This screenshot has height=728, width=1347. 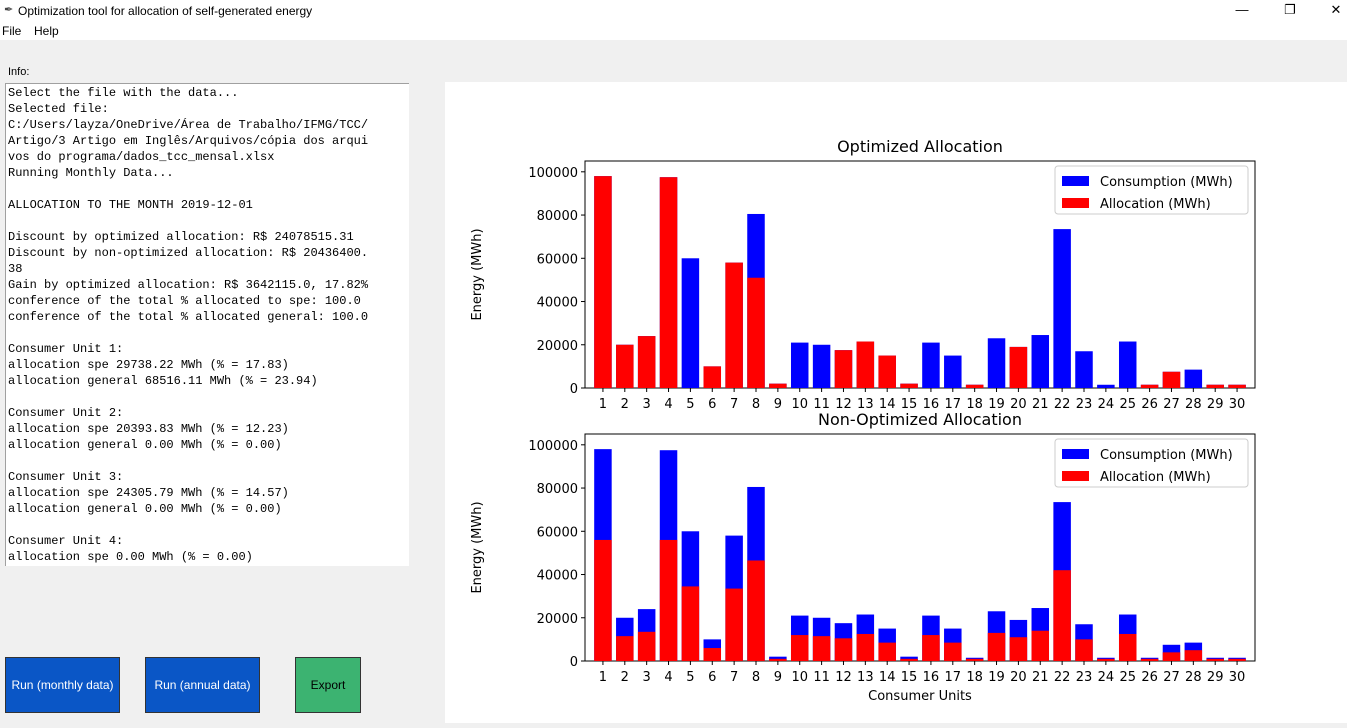 I want to click on x-tick-label: 16, so click(x=931, y=677).